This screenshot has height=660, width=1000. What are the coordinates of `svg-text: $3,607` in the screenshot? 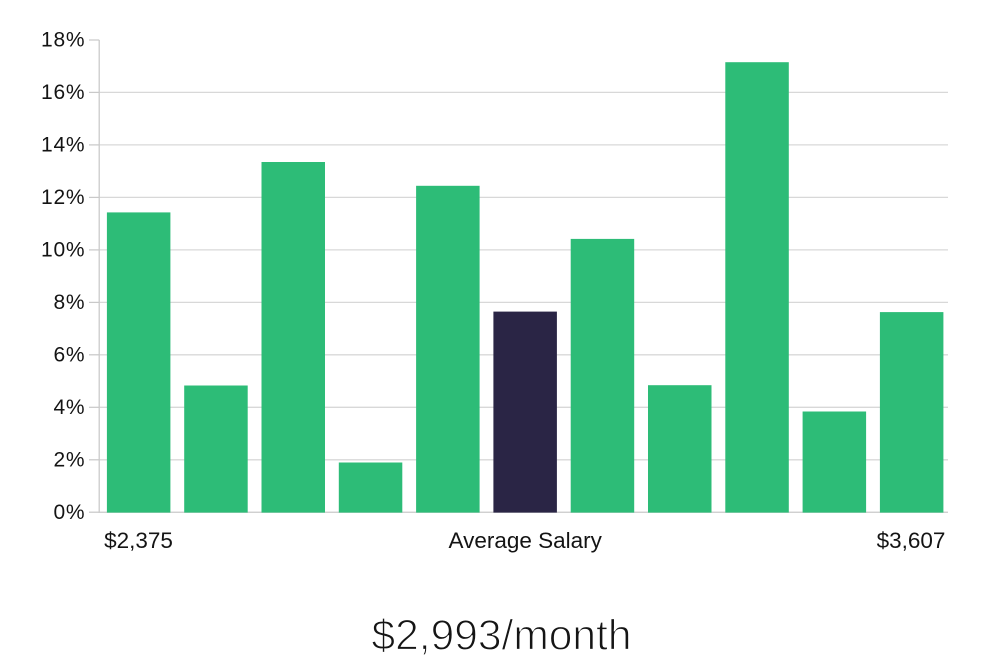 It's located at (911, 540).